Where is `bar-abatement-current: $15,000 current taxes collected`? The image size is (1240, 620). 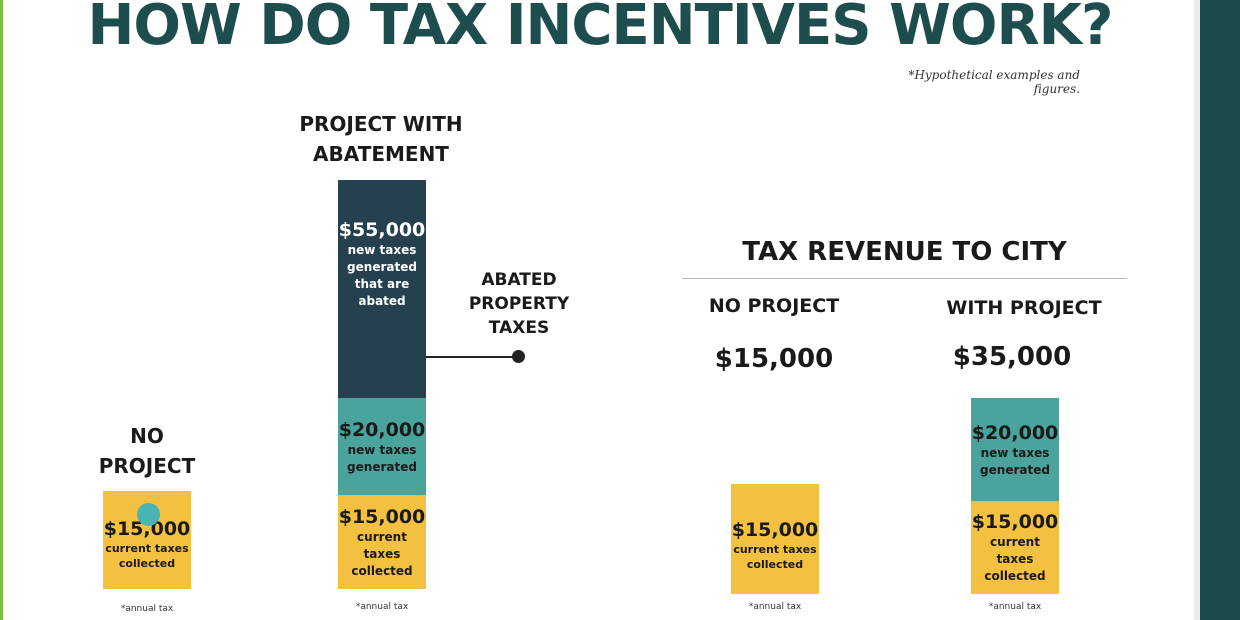
bar-abatement-current: $15,000 current taxes collected is located at coordinates (382, 542).